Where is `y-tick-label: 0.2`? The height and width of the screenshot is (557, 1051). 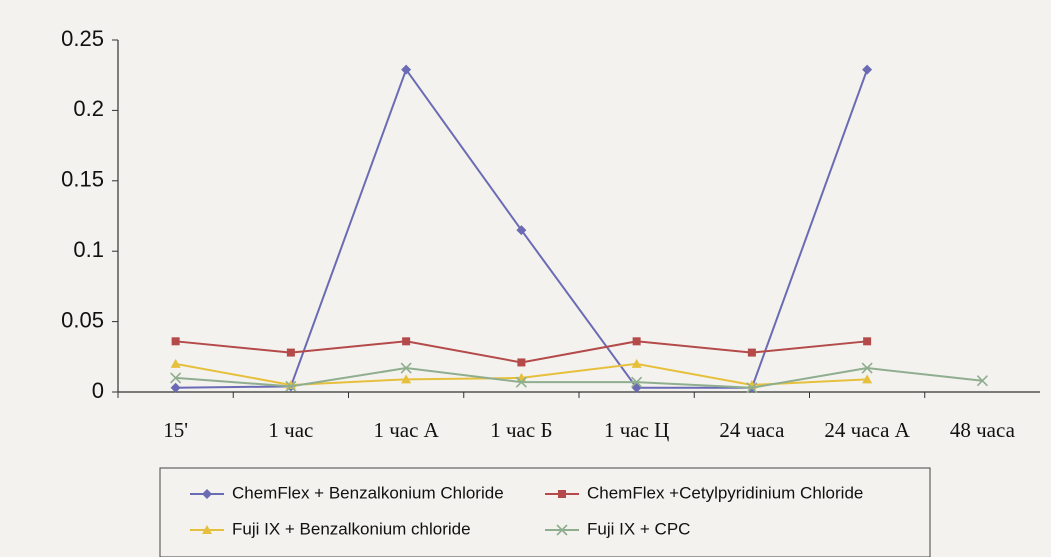 y-tick-label: 0.2 is located at coordinates (88, 108).